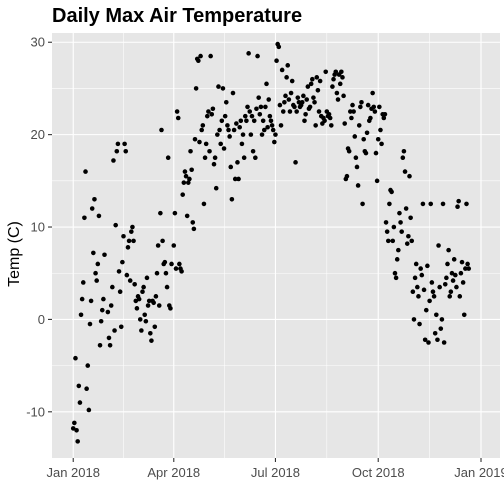 This screenshot has width=504, height=504. I want to click on x-tick-label: Jan 2019, so click(479, 472).